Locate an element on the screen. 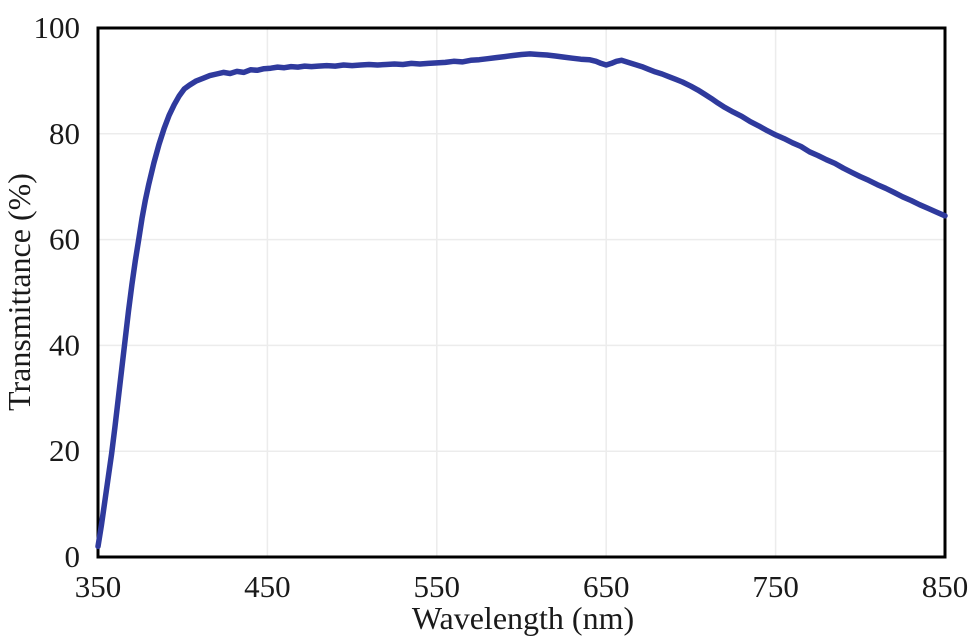  x-axis-title: Wavelength (nm) is located at coordinates (523, 618).